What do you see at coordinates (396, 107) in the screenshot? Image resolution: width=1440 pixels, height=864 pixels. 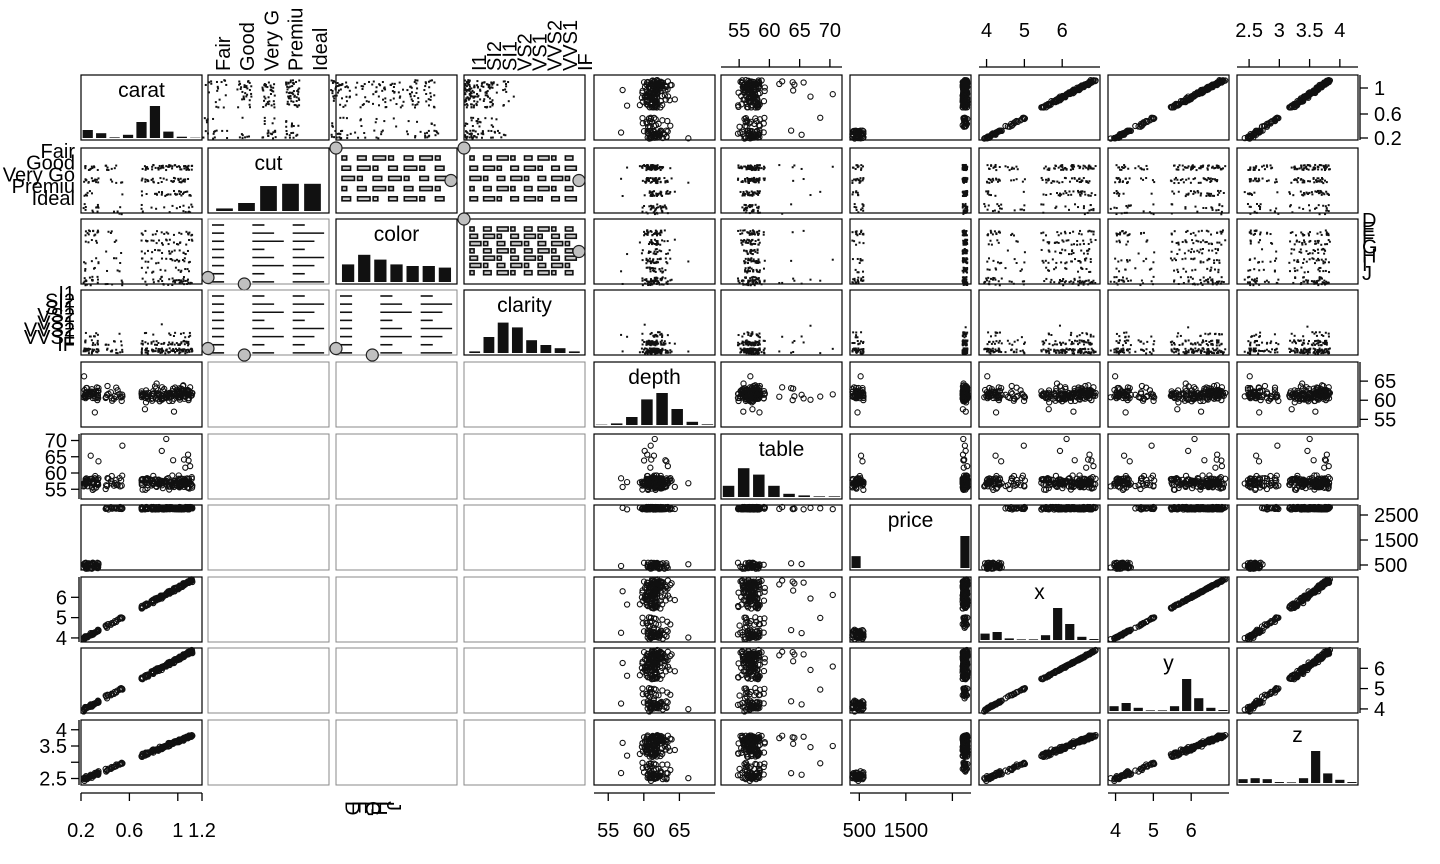 I see `panel-frame` at bounding box center [396, 107].